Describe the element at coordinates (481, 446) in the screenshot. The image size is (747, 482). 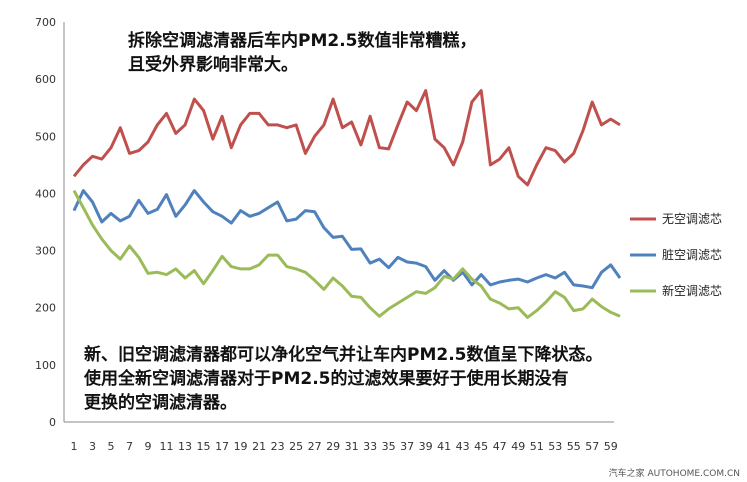
I see `x-tick-label: 45` at that location.